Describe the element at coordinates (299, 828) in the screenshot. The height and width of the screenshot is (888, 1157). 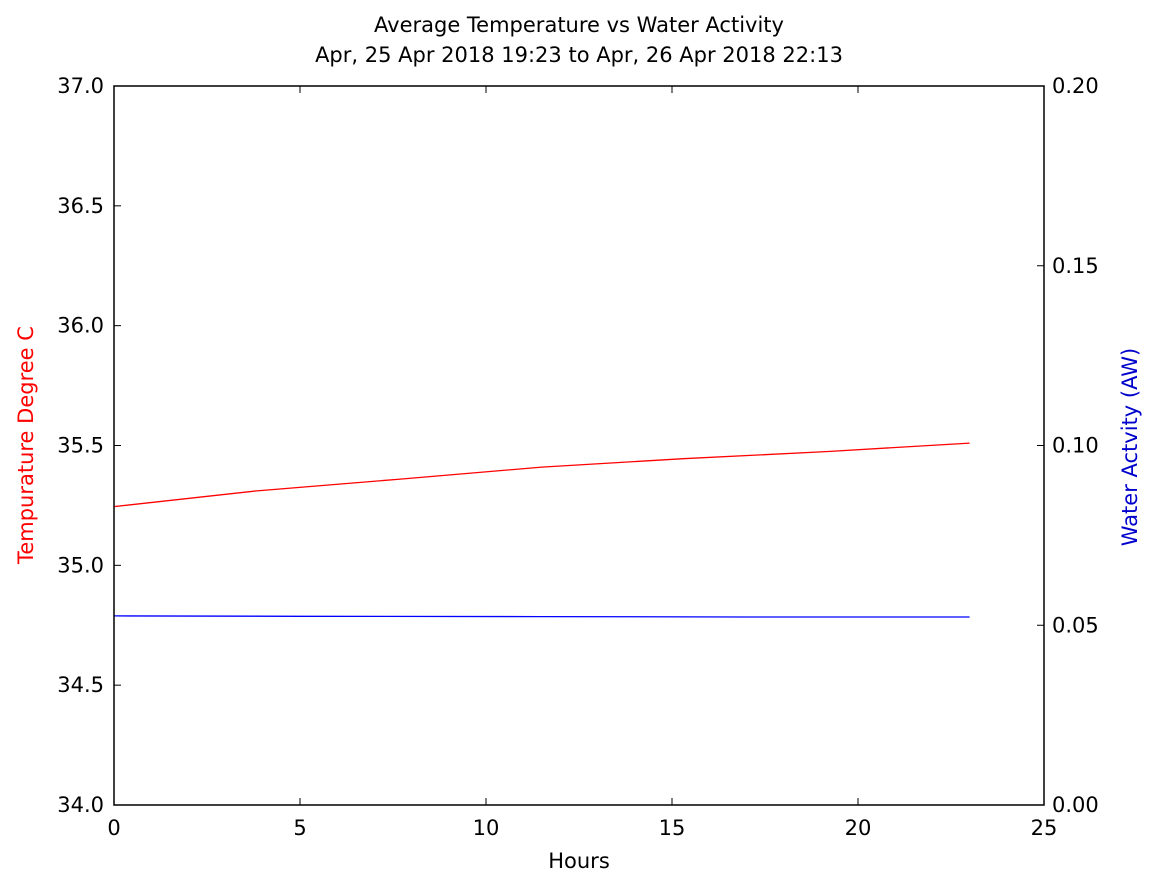
I see `x-tick-label: 5` at that location.